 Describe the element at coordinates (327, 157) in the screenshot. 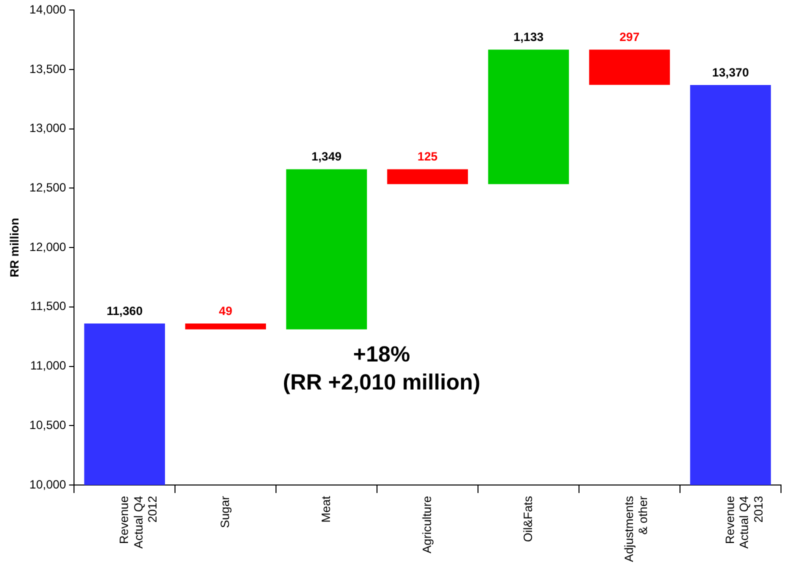

I see `data-label: 1,349` at that location.